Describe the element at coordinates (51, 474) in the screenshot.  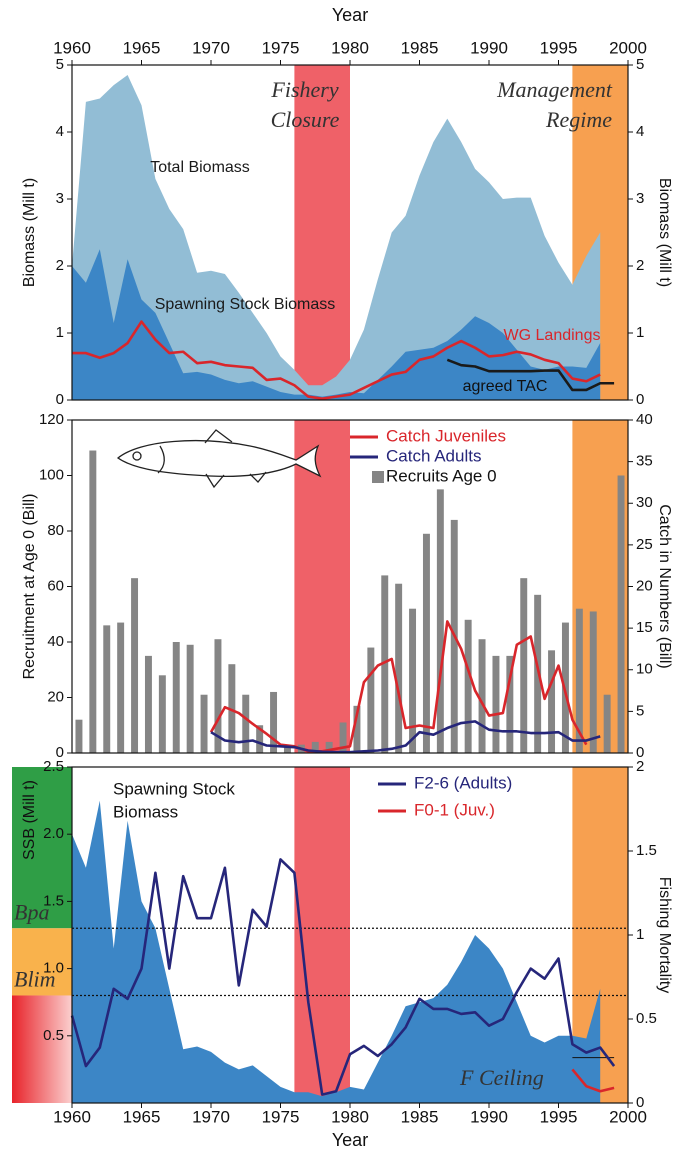
I see `y-tick-label: 100` at that location.